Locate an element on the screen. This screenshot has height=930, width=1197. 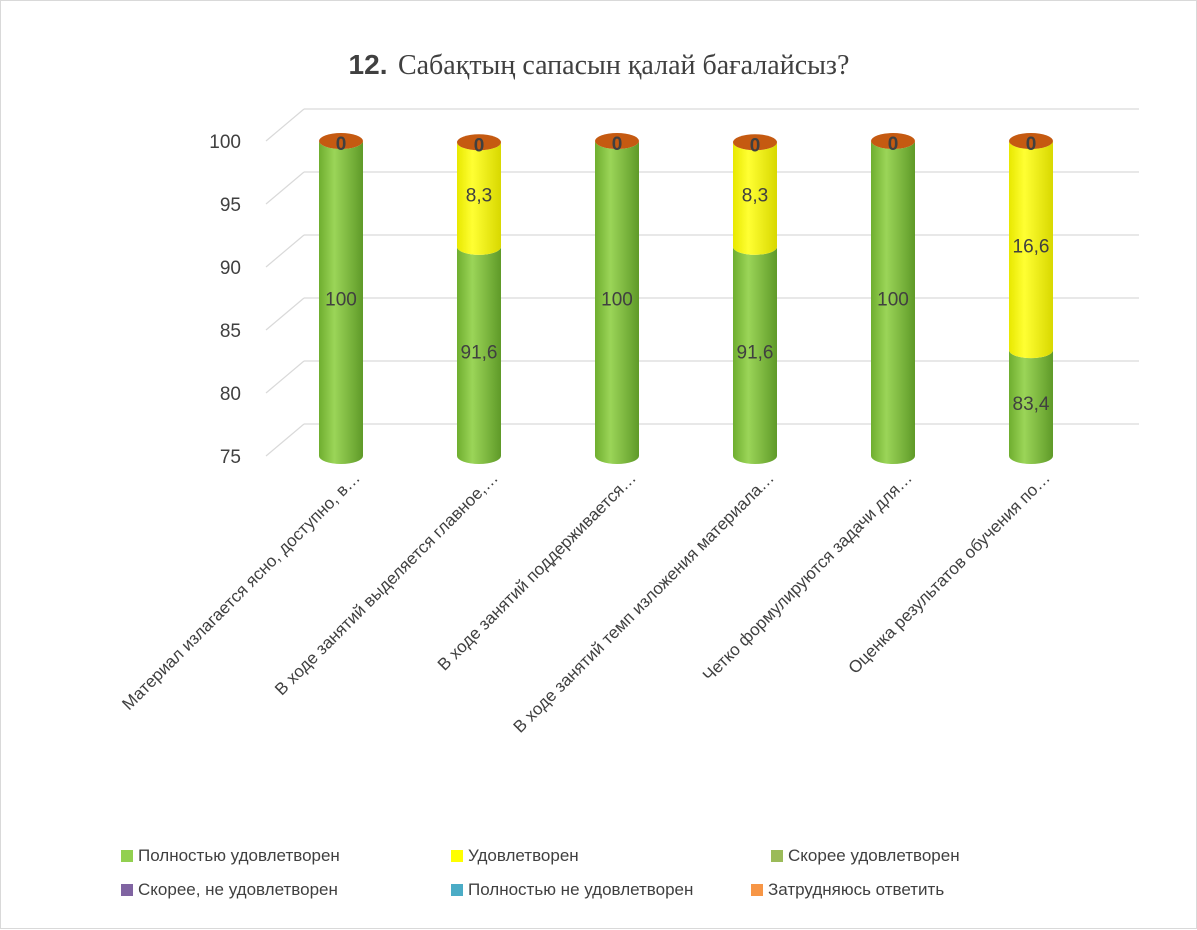
chart-title-text: Сабақтың сапасын қалай бағалайсыз? is located at coordinates (624, 65).